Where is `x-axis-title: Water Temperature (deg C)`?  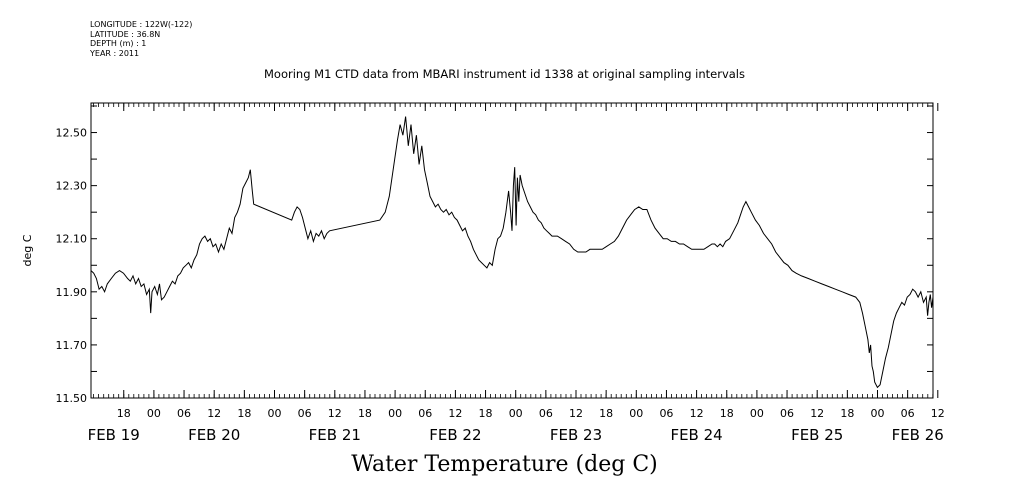
x-axis-title: Water Temperature (deg C) is located at coordinates (504, 464).